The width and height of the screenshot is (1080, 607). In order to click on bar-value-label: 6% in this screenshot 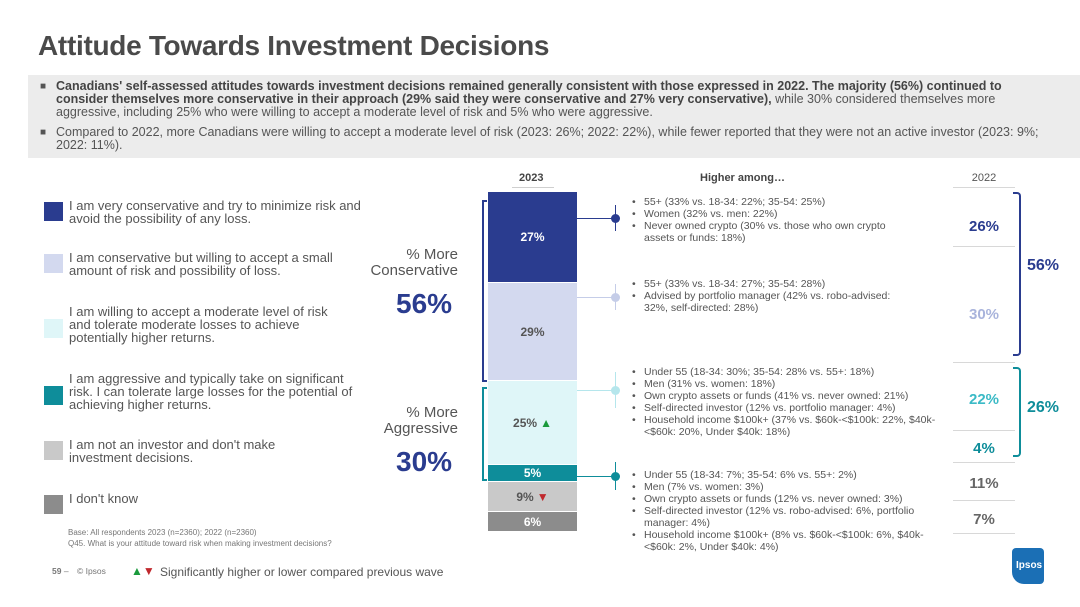, I will do `click(532, 521)`.